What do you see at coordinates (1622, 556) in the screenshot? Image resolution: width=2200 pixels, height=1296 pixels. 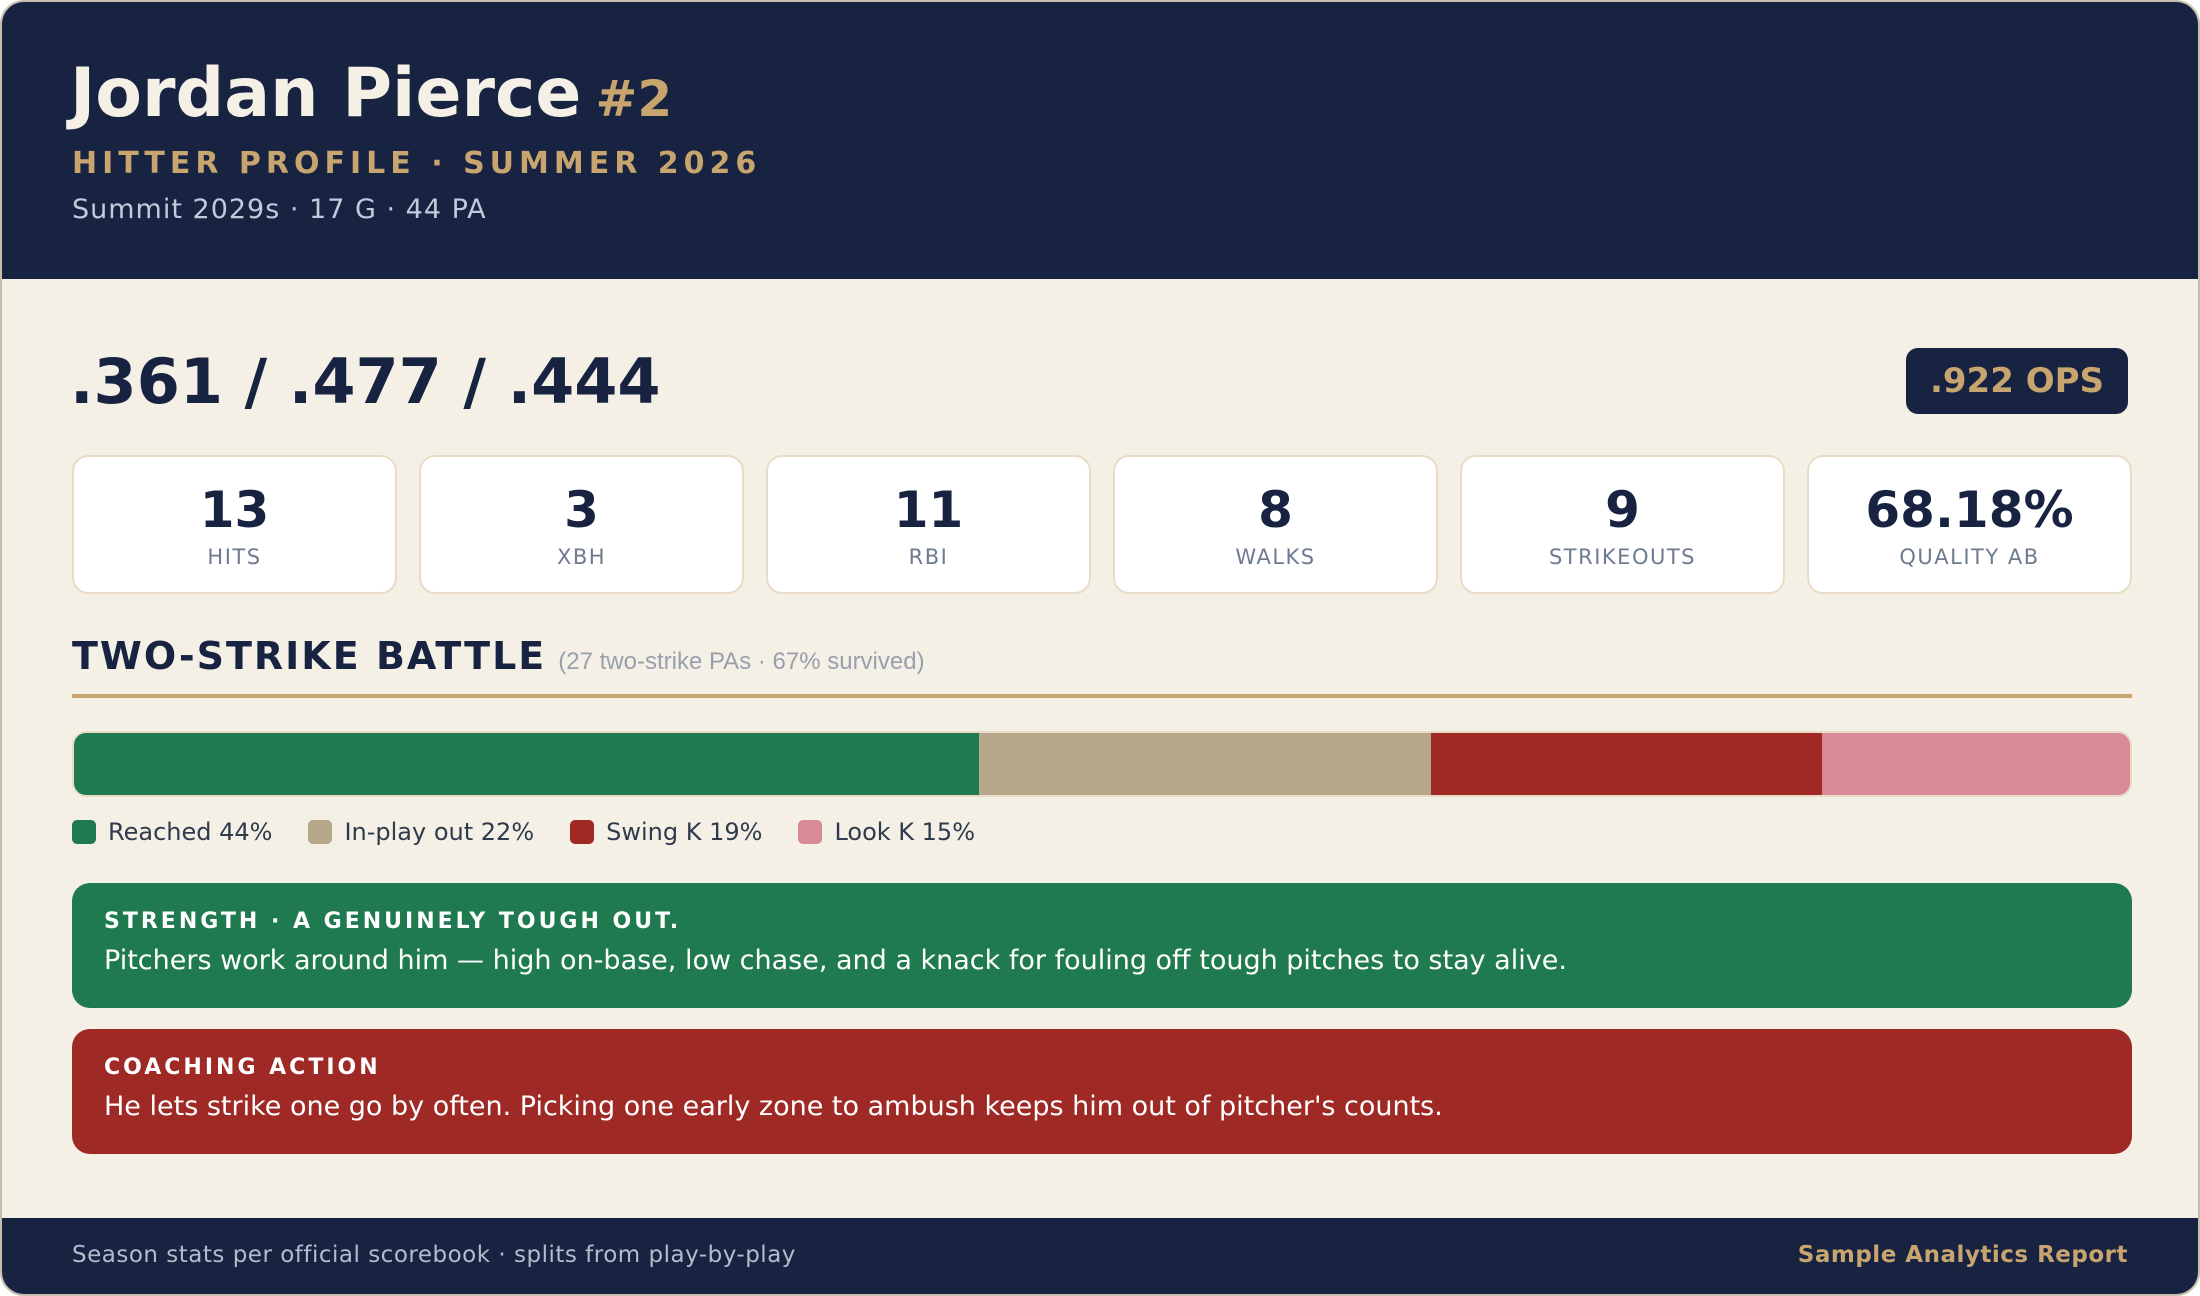 I see `stat-label: STRIKEOUTS` at bounding box center [1622, 556].